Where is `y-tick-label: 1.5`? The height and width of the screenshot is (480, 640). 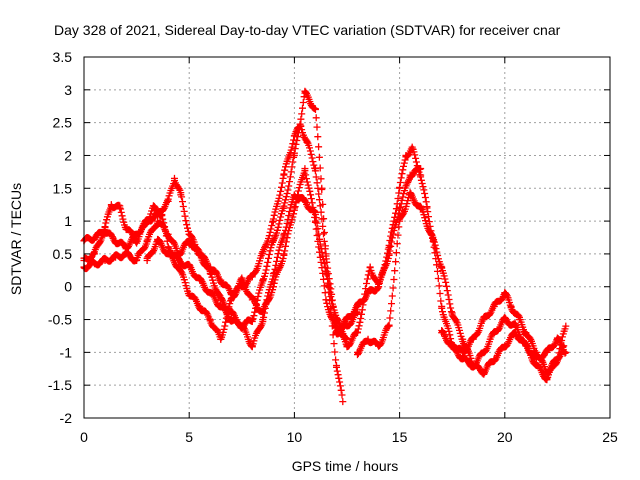
y-tick-label: 1.5 is located at coordinates (63, 188).